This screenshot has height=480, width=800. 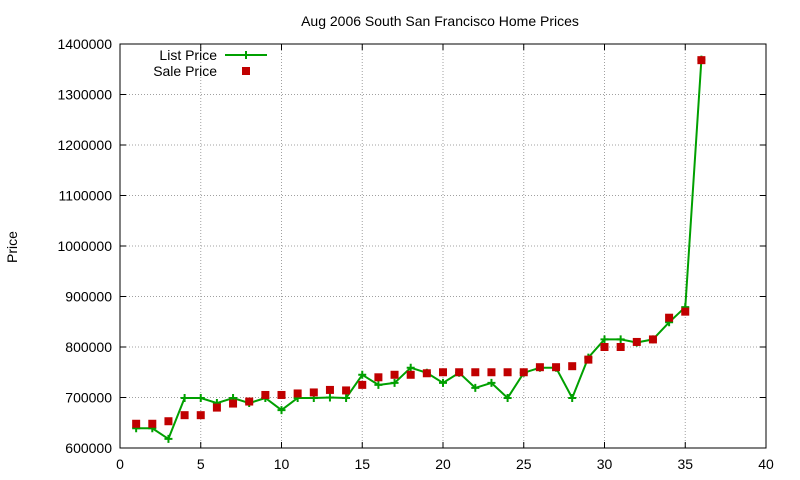 I want to click on x-tick-label: 20, so click(x=443, y=464).